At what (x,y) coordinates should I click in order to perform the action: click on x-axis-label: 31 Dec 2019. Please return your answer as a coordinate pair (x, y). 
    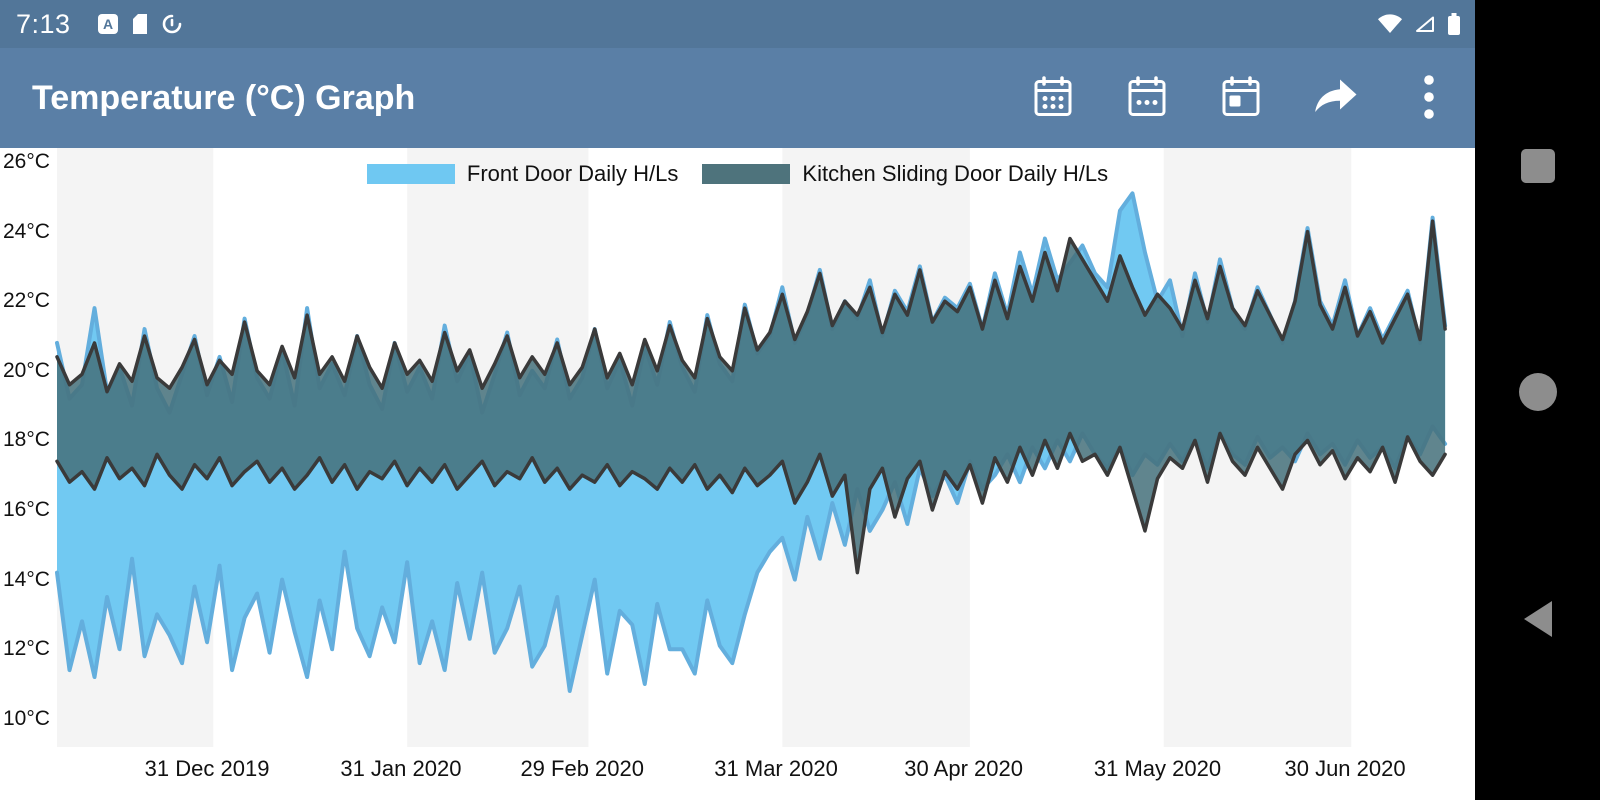
    Looking at the image, I should click on (207, 768).